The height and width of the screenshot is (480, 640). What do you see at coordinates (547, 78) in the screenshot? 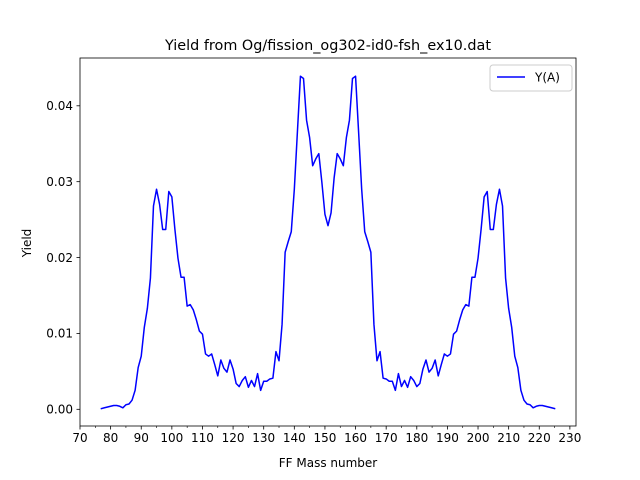
I see `legend-label-y-a: Y(A)` at bounding box center [547, 78].